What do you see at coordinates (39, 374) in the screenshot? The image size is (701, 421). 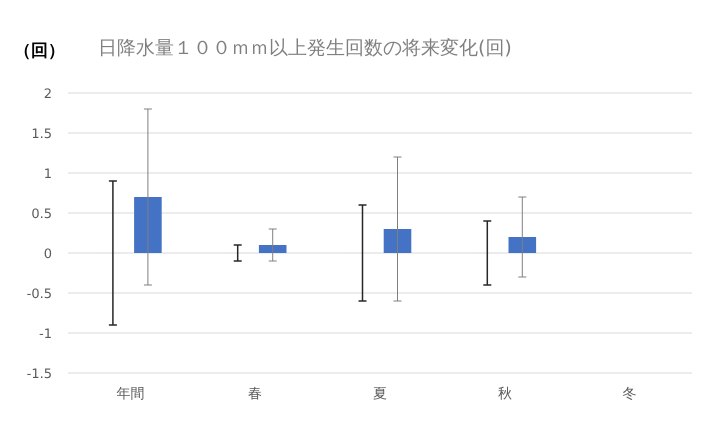 I see `y-tick-label: -1.5` at bounding box center [39, 374].